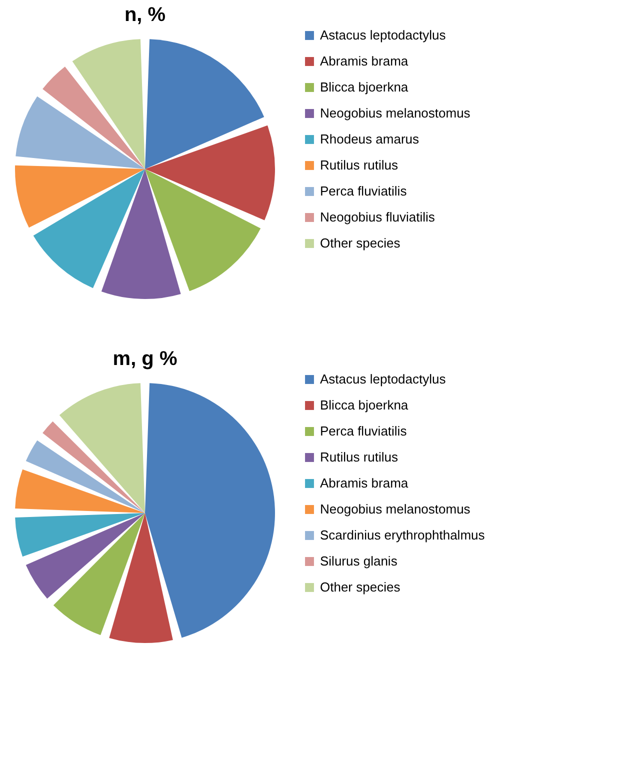 The width and height of the screenshot is (637, 775). What do you see at coordinates (403, 535) in the screenshot?
I see `legend-label: Scardinius erythrophthalmus` at bounding box center [403, 535].